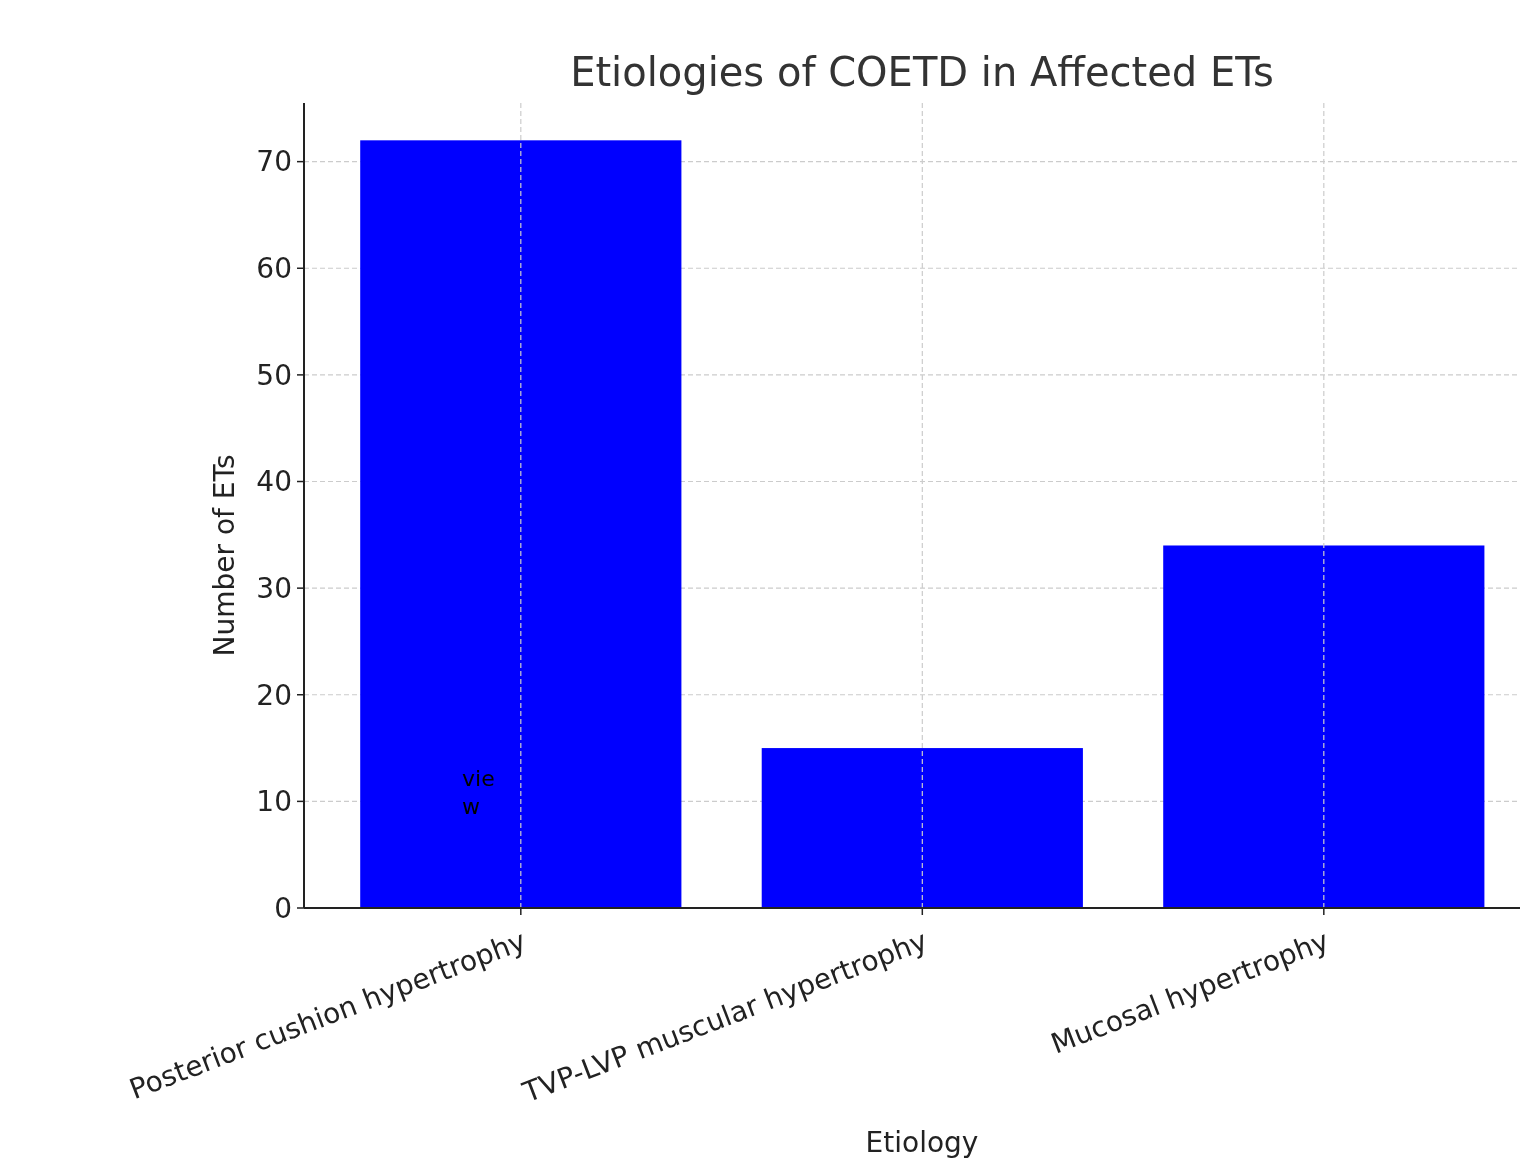  Describe the element at coordinates (274, 162) in the screenshot. I see `y-tick-label: 70` at that location.